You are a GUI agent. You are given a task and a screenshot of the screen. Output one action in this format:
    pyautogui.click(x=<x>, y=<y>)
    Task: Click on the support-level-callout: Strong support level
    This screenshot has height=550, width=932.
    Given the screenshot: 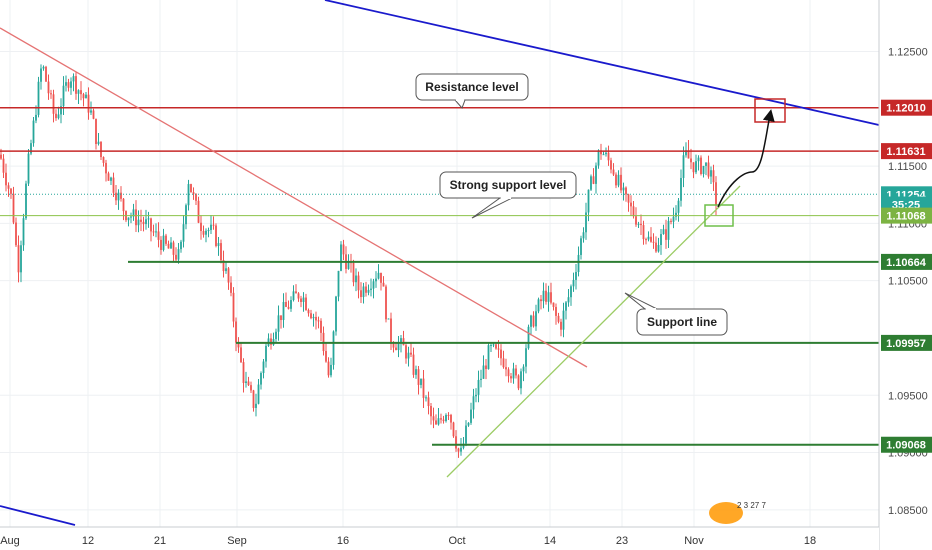 What is the action you would take?
    pyautogui.click(x=508, y=195)
    